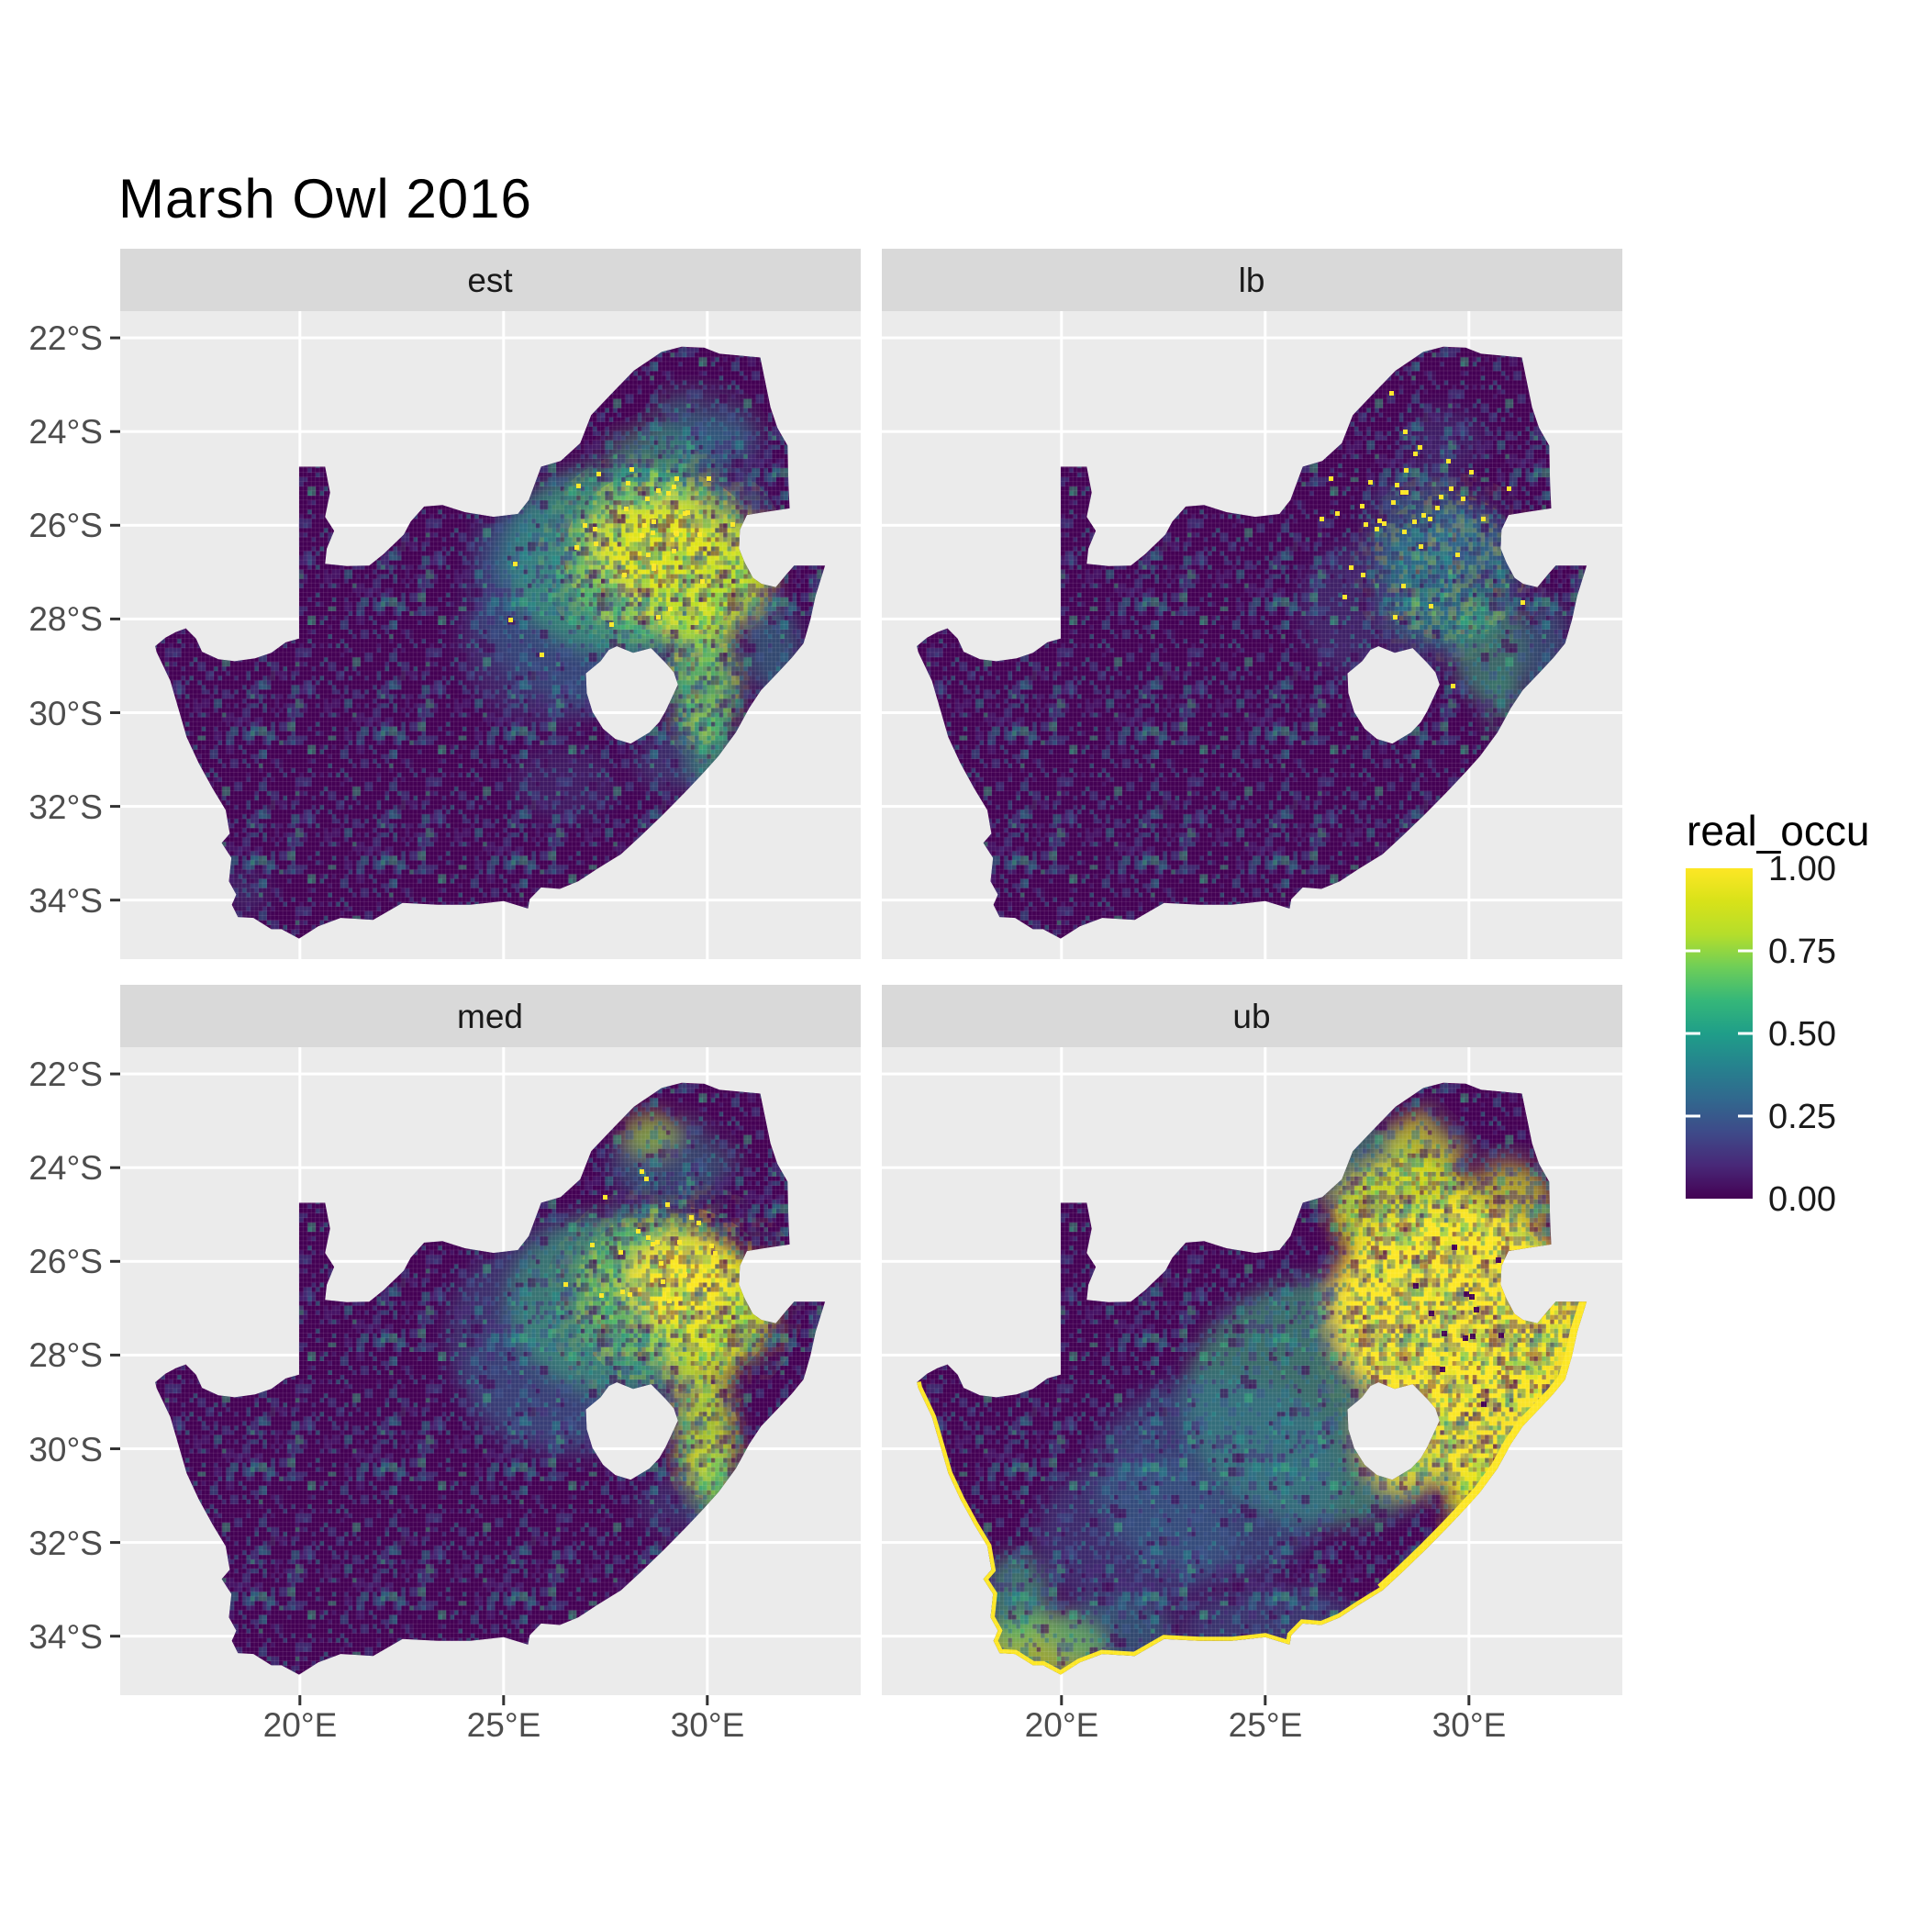 Image resolution: width=1927 pixels, height=1932 pixels. I want to click on svg-text: 0.75, so click(1802, 952).